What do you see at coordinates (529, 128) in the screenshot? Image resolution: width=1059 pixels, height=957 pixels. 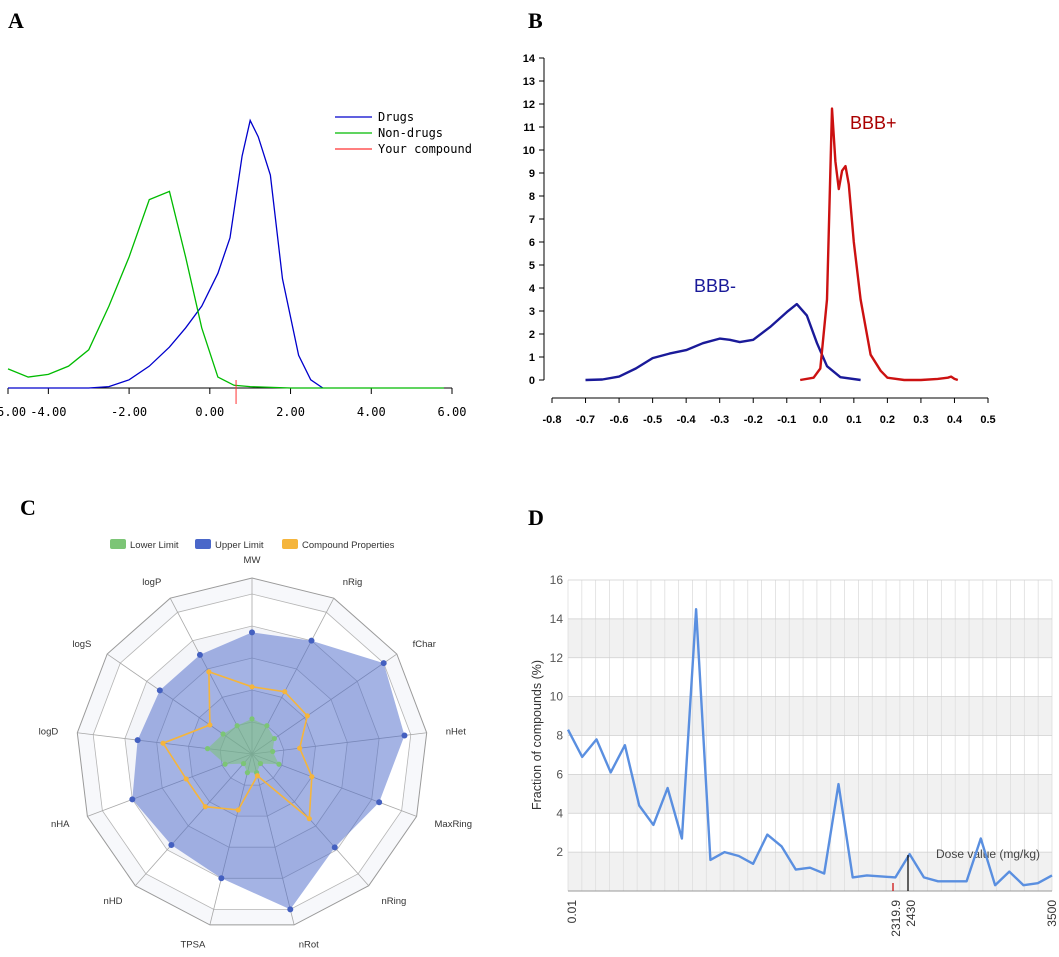 I see `y-tick-label-11: 11` at bounding box center [529, 128].